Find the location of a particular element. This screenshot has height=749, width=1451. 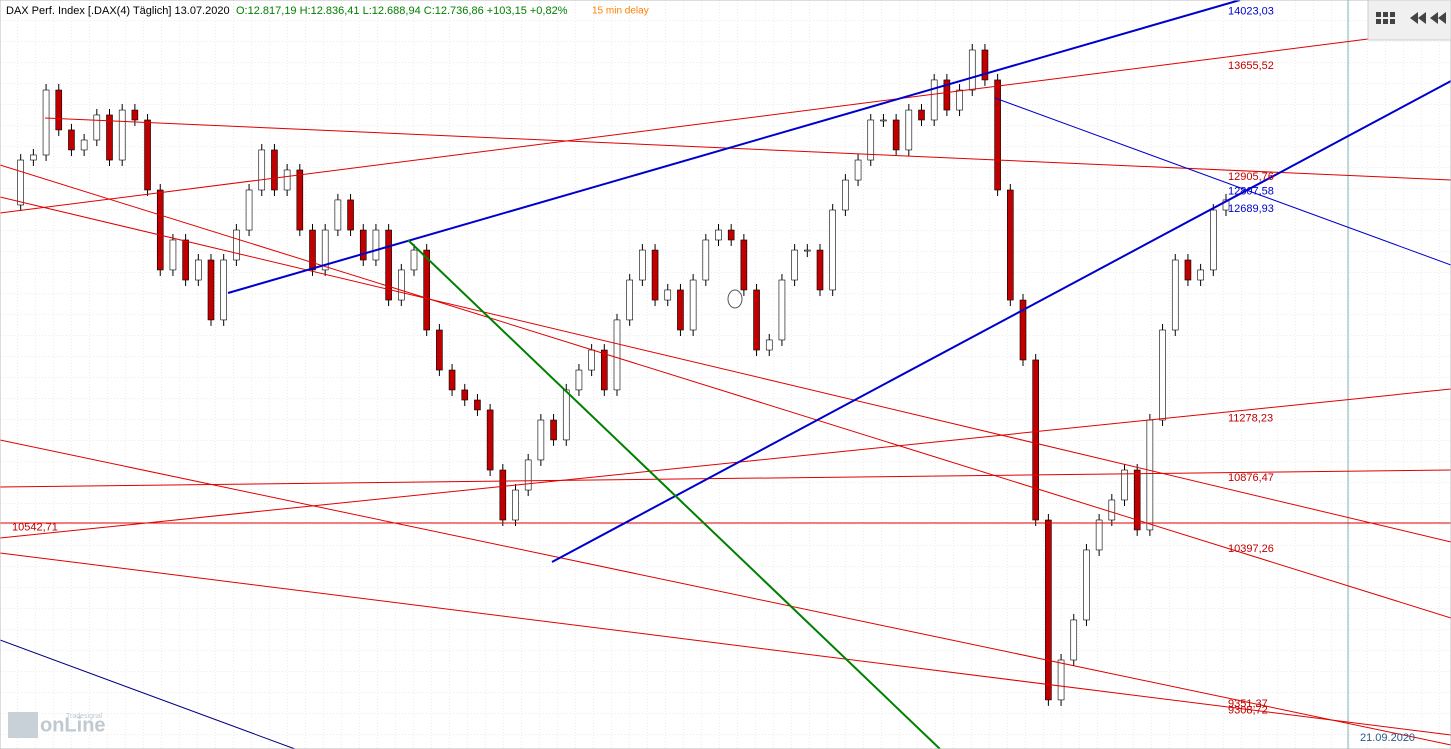

end-date: 21.09.2020 is located at coordinates (1387, 738).